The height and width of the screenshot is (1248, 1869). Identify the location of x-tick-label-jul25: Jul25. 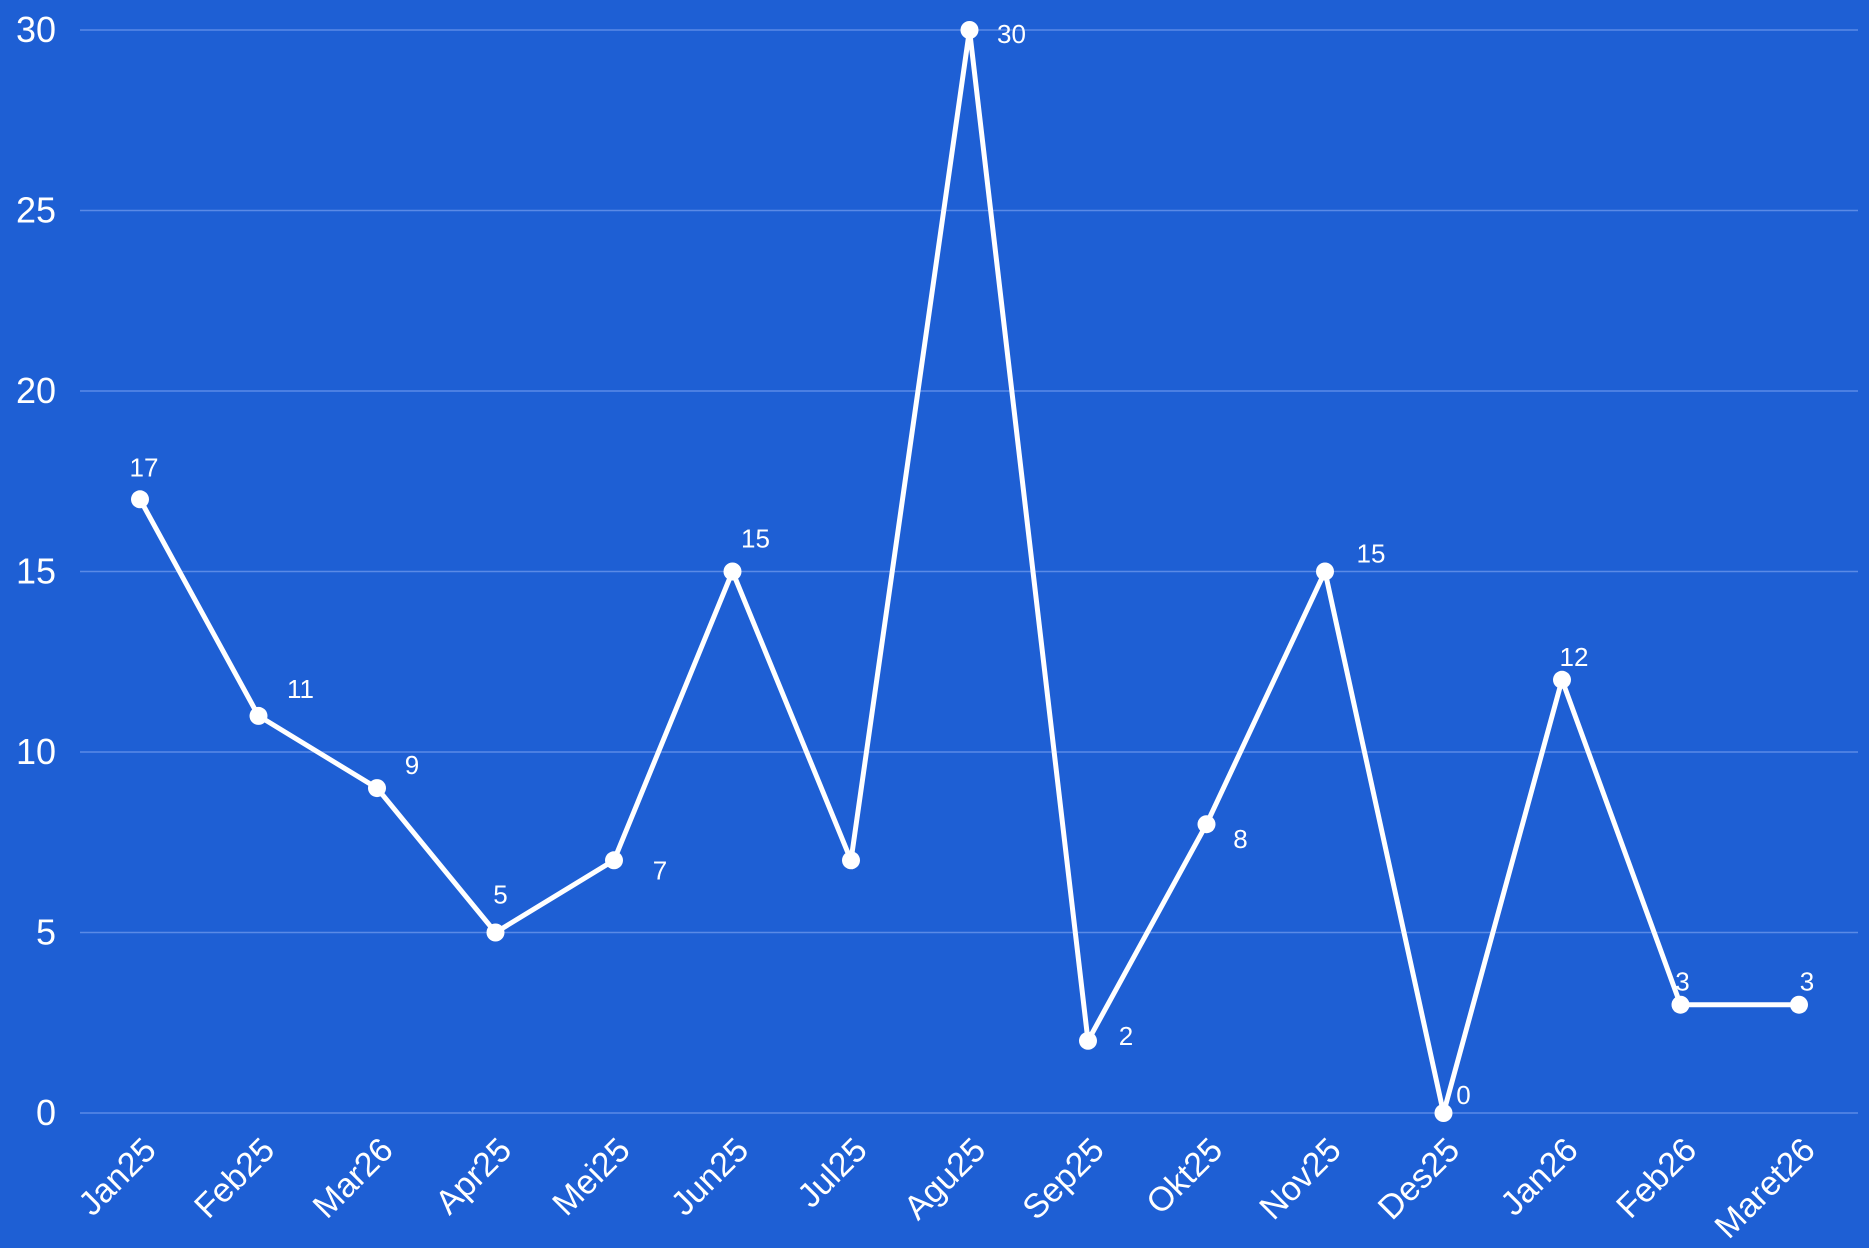
(832, 1173).